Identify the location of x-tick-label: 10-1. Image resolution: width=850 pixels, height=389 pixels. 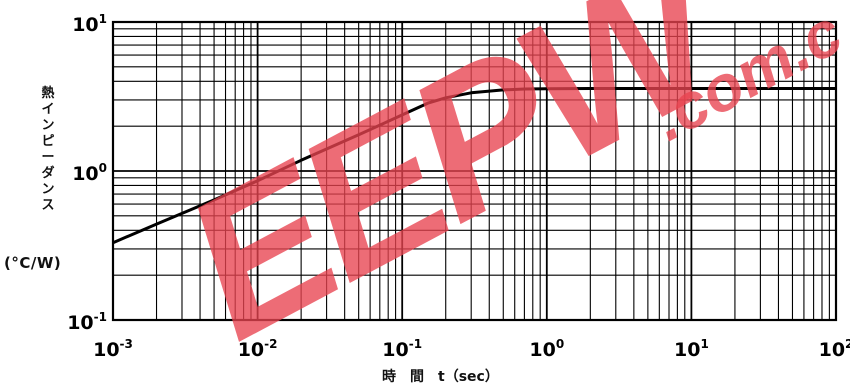
(402, 349).